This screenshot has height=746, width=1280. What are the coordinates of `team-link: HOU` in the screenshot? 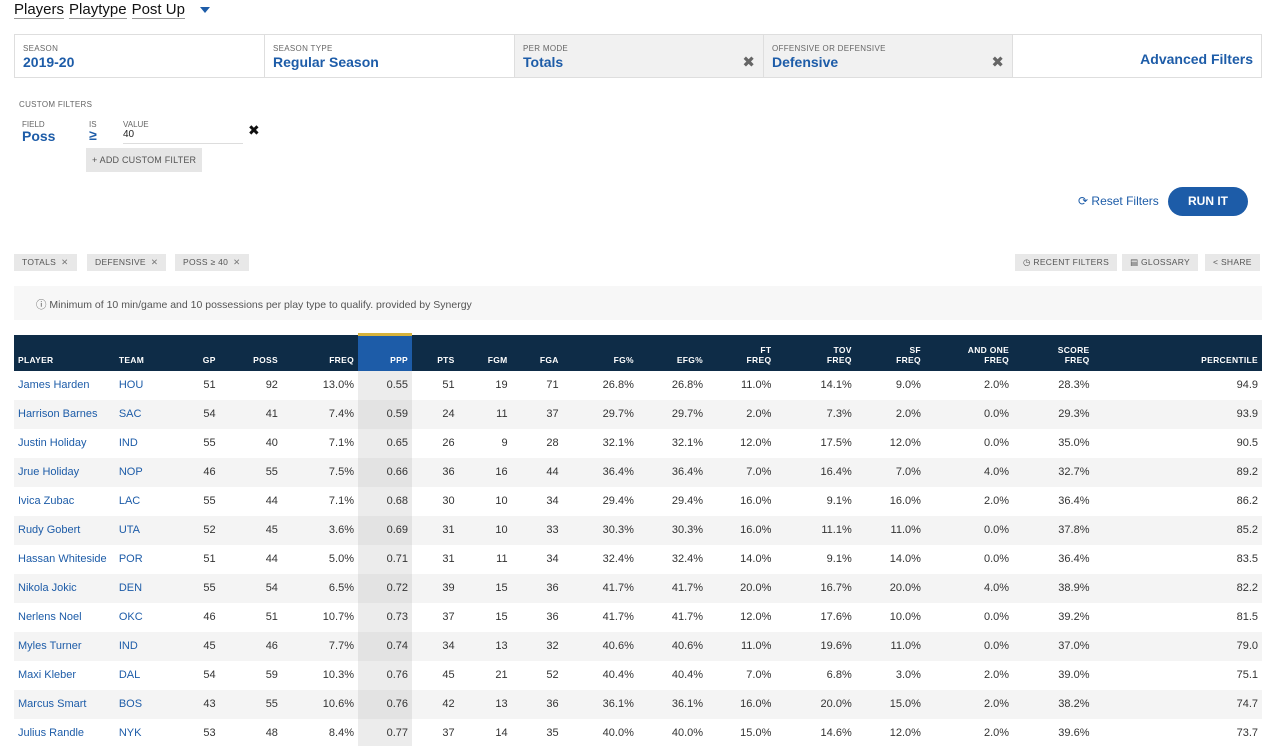 It's located at (131, 385).